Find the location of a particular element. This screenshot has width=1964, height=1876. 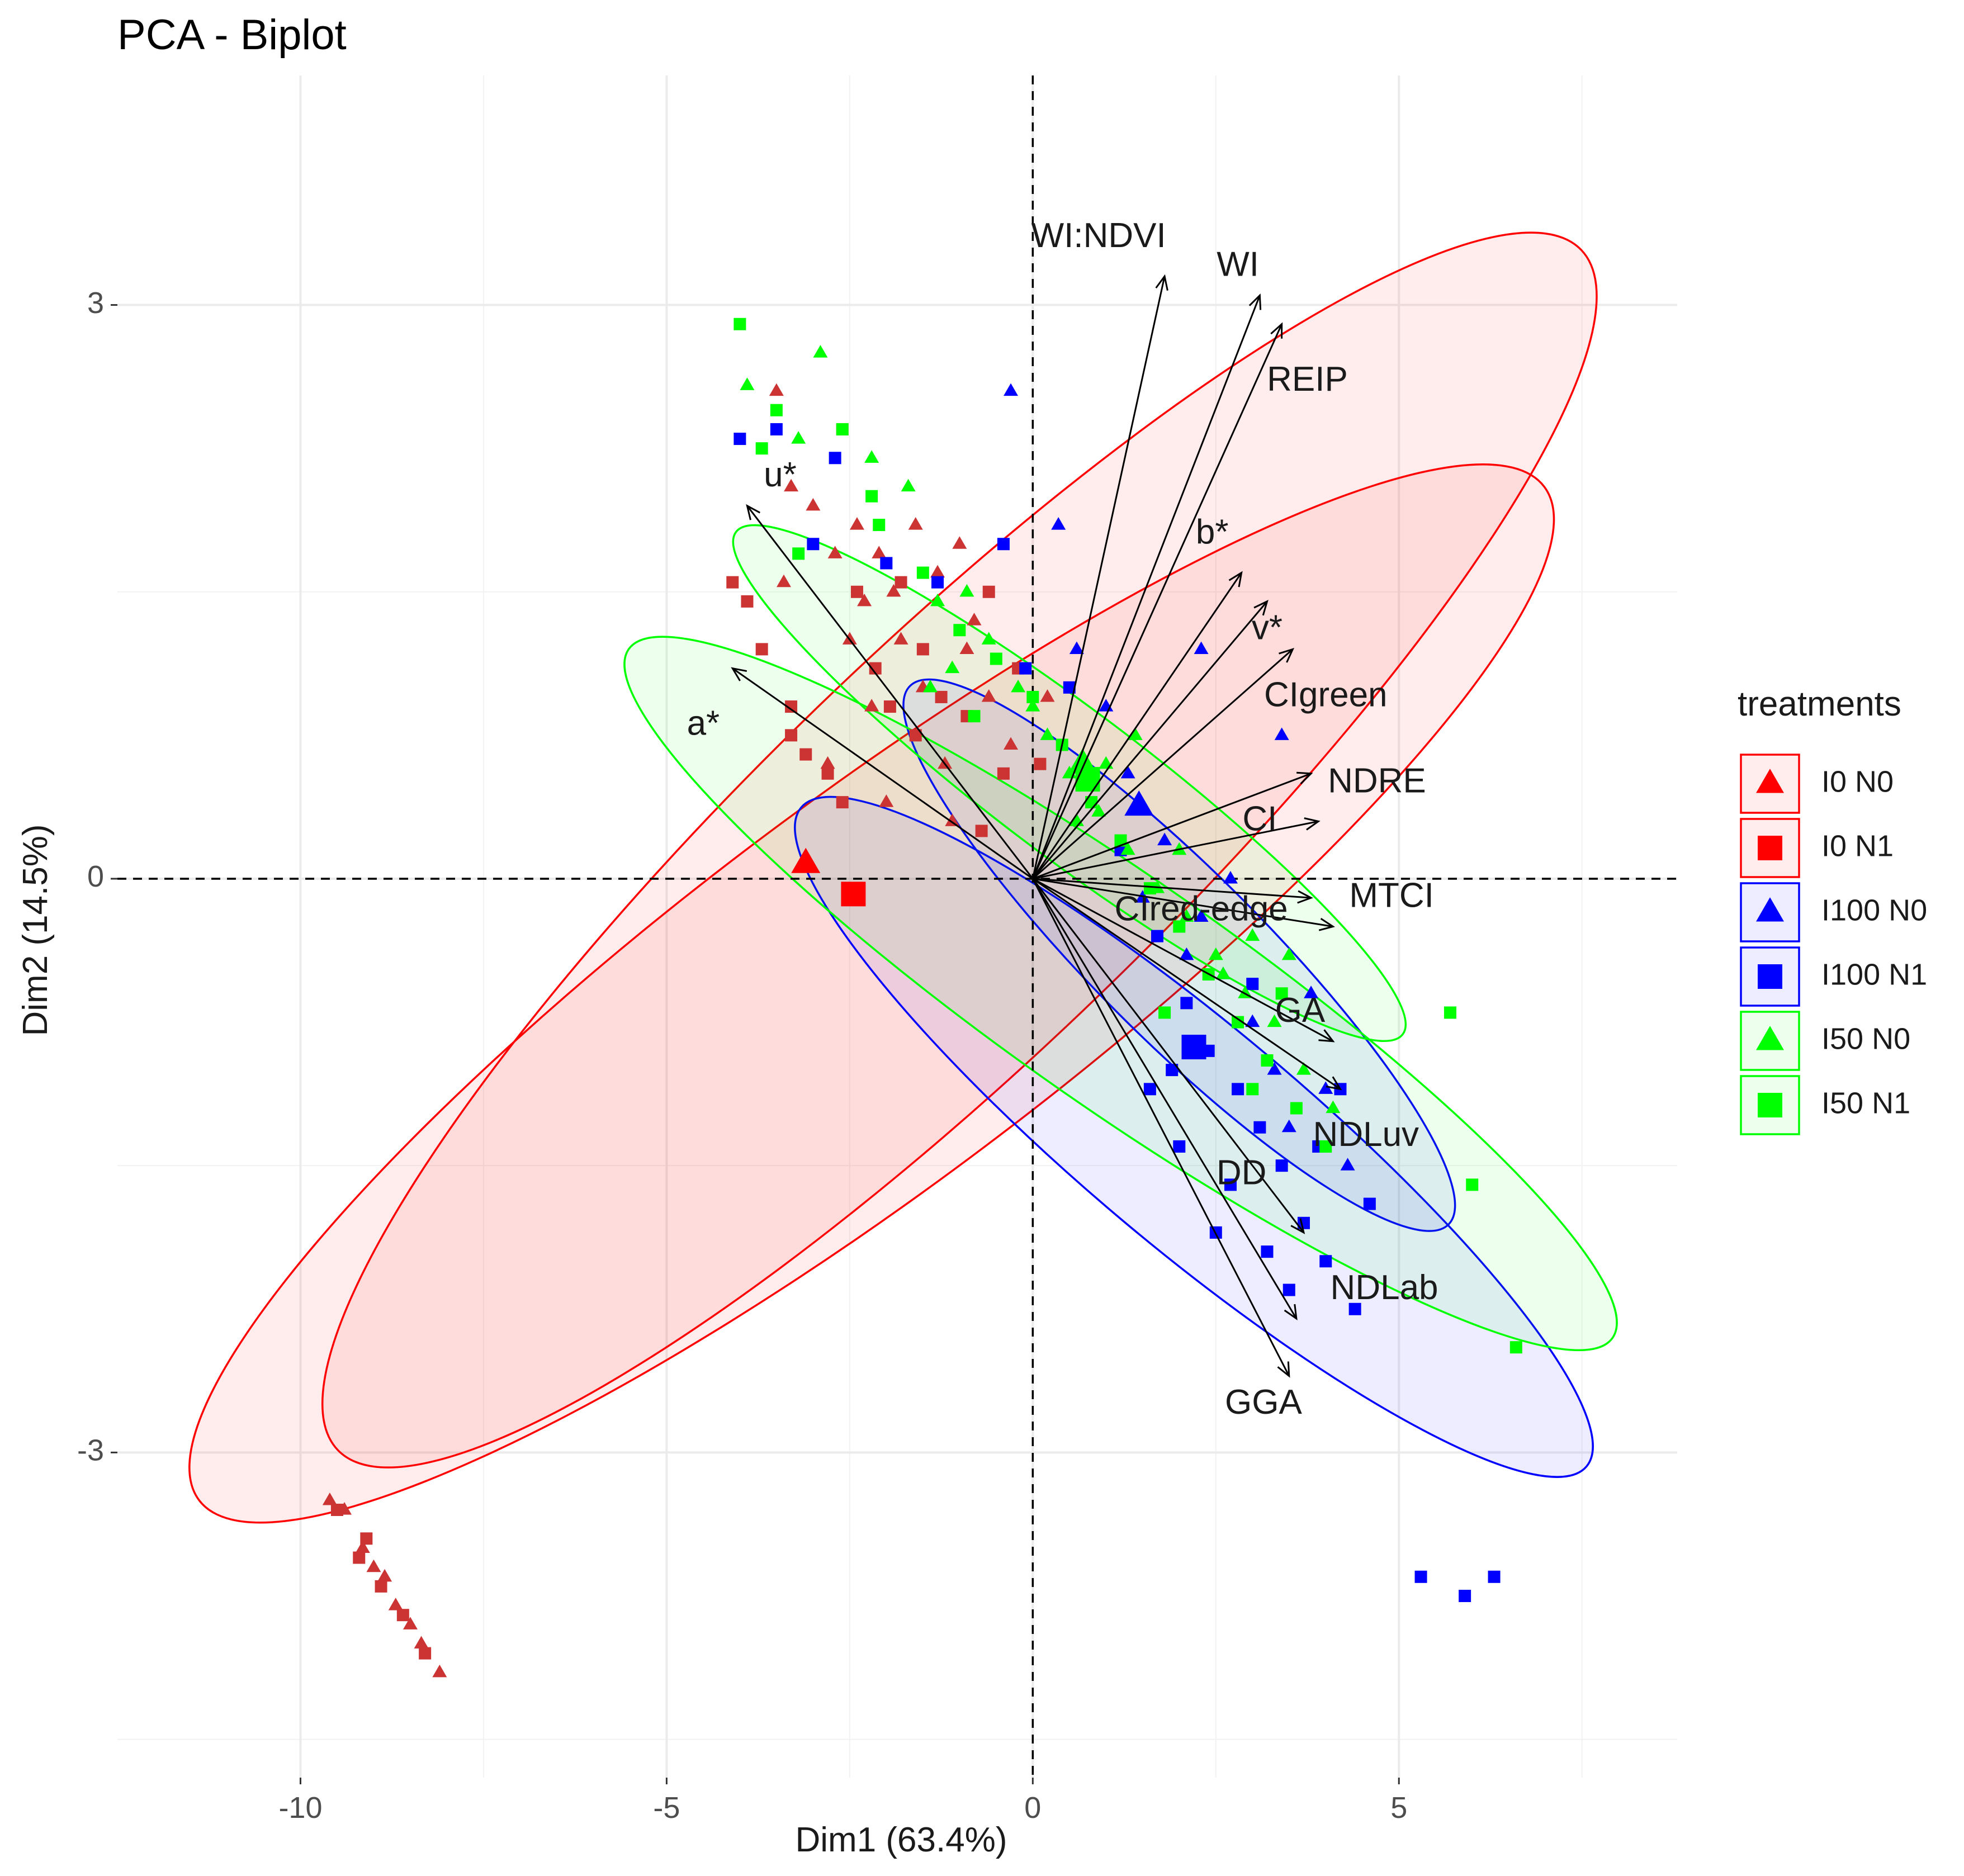

legend-key-i100-n0 is located at coordinates (1770, 912).